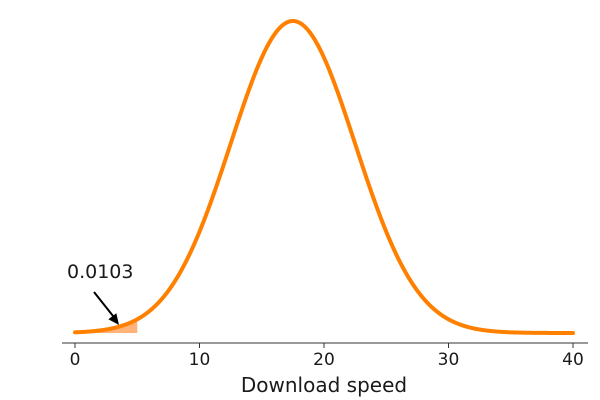 The width and height of the screenshot is (600, 400). What do you see at coordinates (75, 360) in the screenshot?
I see `x-tick-label: 0` at bounding box center [75, 360].